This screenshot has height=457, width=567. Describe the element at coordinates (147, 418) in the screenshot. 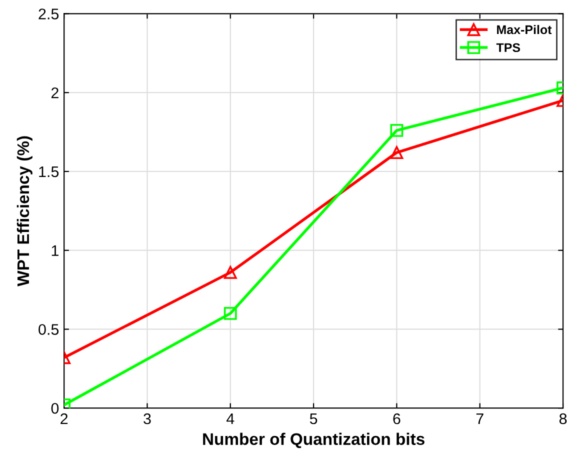

I see `x-tick-label: 3` at that location.